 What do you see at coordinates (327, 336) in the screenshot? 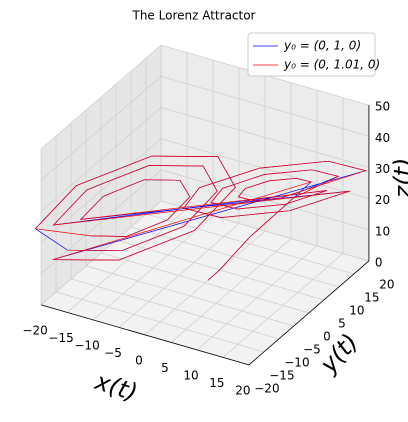
I see `y-tick-label: 0` at bounding box center [327, 336].